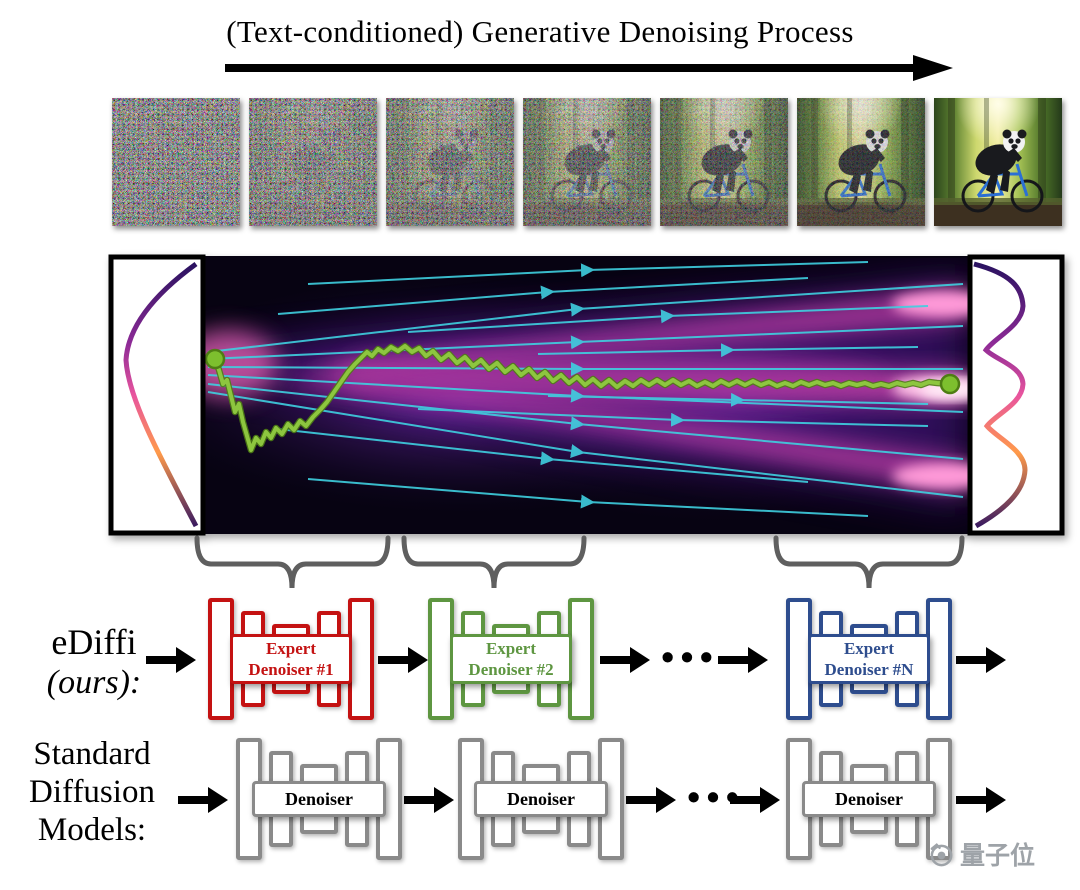 The height and width of the screenshot is (890, 1080). I want to click on denoiser-block-3: Denoiser, so click(869, 799).